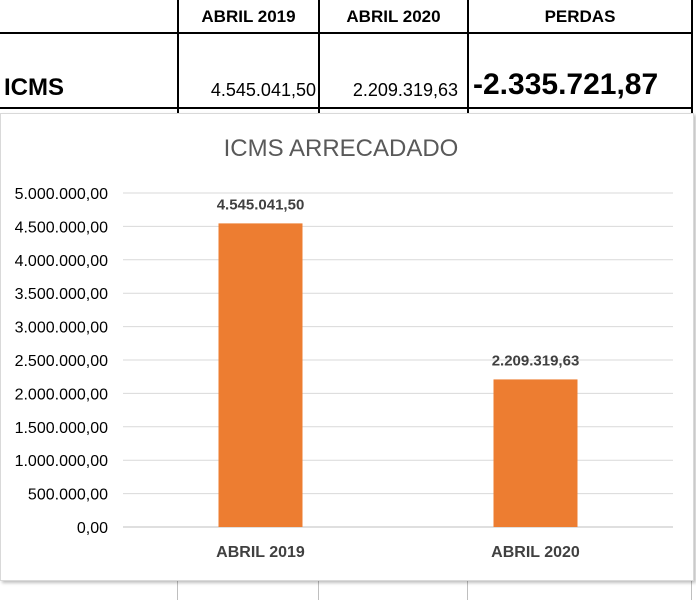  What do you see at coordinates (263, 90) in the screenshot?
I see `value-abril-2019: 4.545.041,50` at bounding box center [263, 90].